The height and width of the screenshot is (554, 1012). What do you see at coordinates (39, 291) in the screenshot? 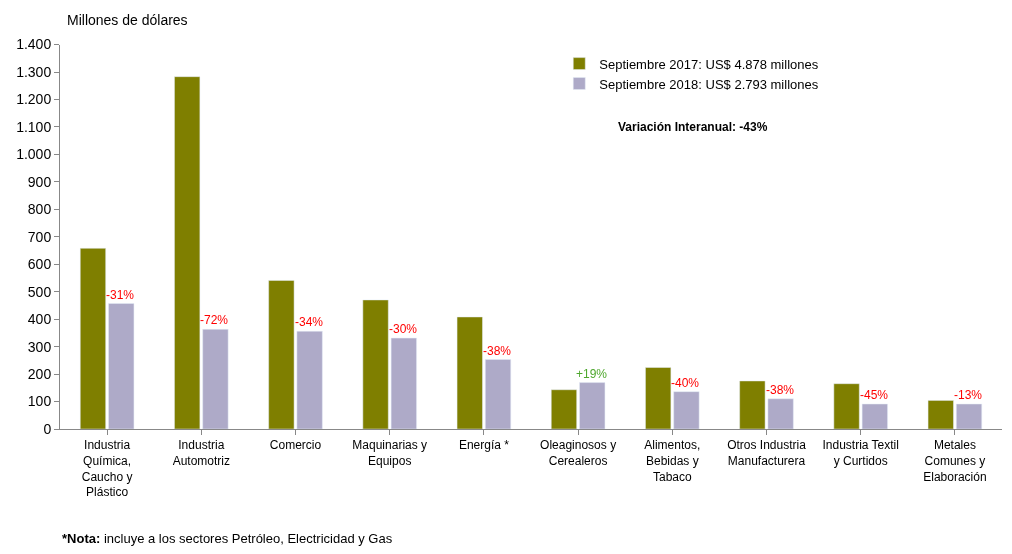
I see `y-tick-label: 500` at bounding box center [39, 291].